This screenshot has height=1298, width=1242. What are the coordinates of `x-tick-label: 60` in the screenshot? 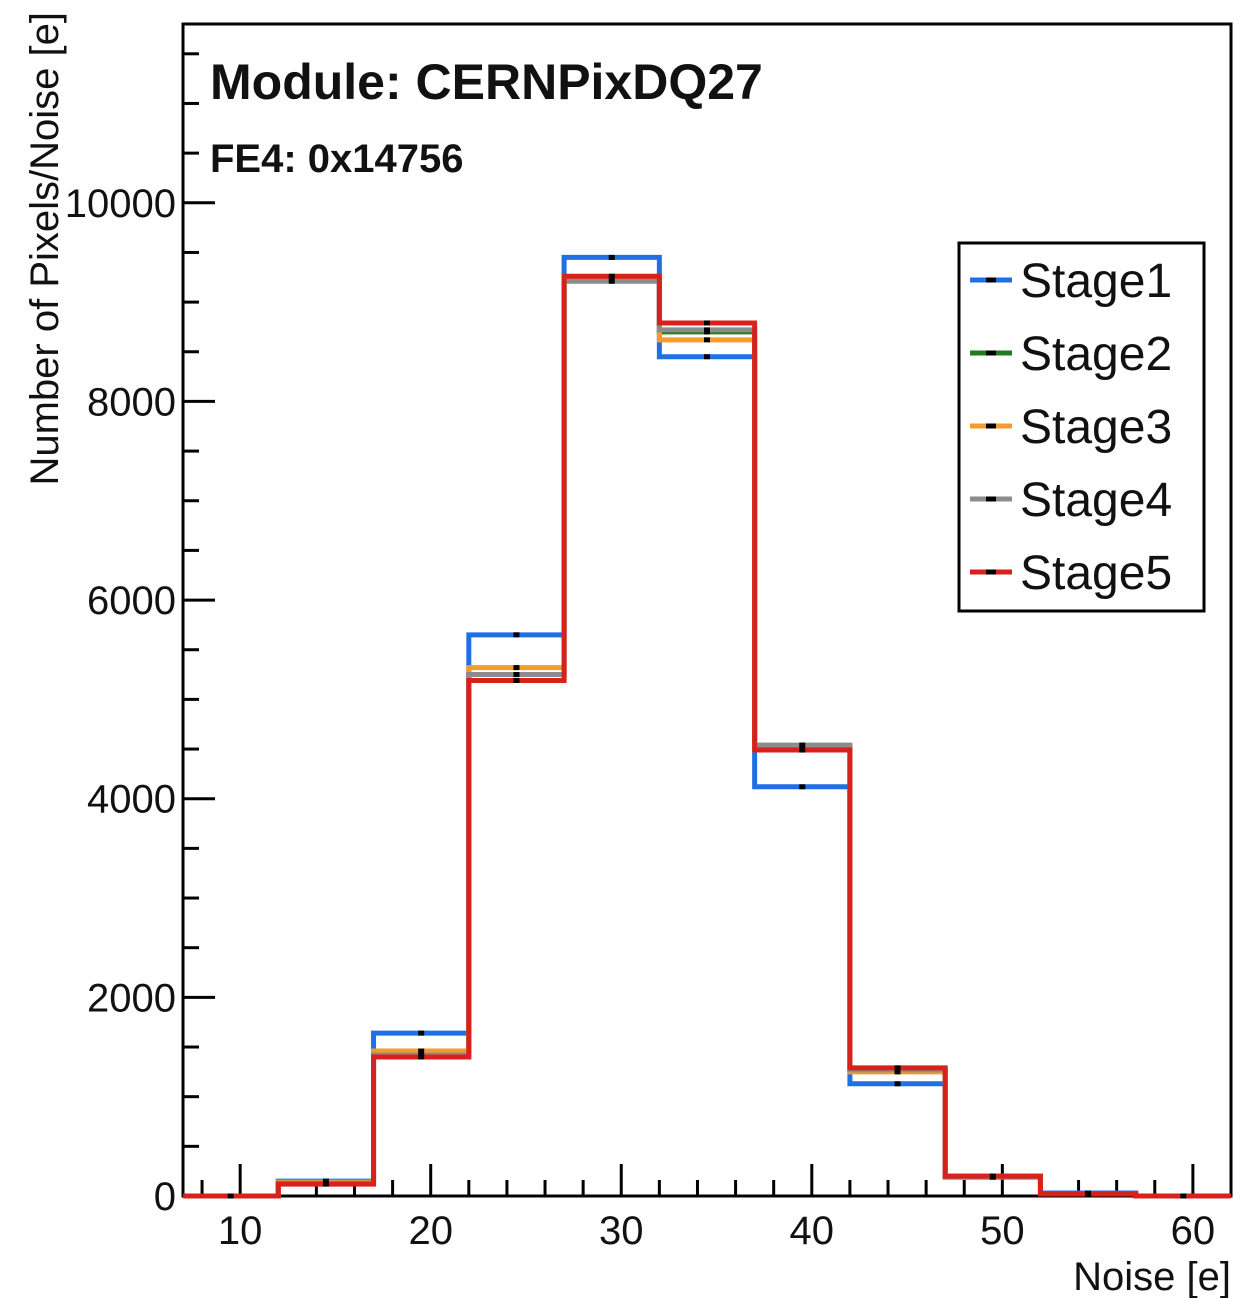 It's located at (1193, 1231).